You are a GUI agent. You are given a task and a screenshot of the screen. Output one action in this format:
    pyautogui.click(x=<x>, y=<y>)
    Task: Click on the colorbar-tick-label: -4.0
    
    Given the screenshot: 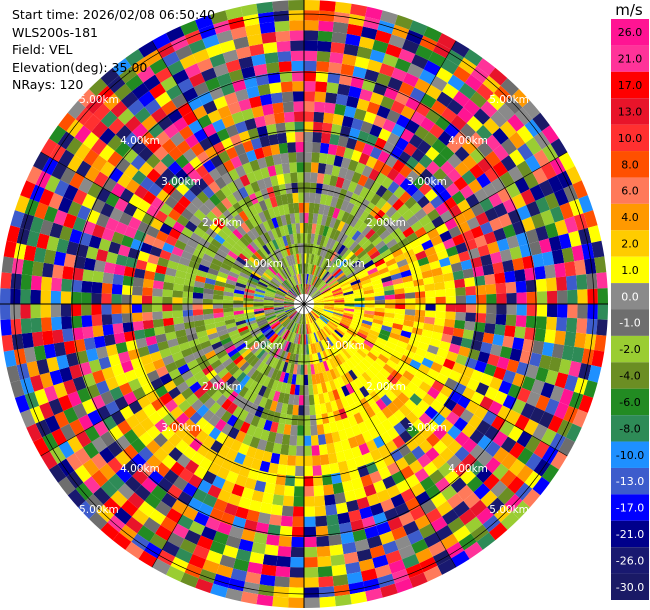 What is the action you would take?
    pyautogui.click(x=629, y=376)
    